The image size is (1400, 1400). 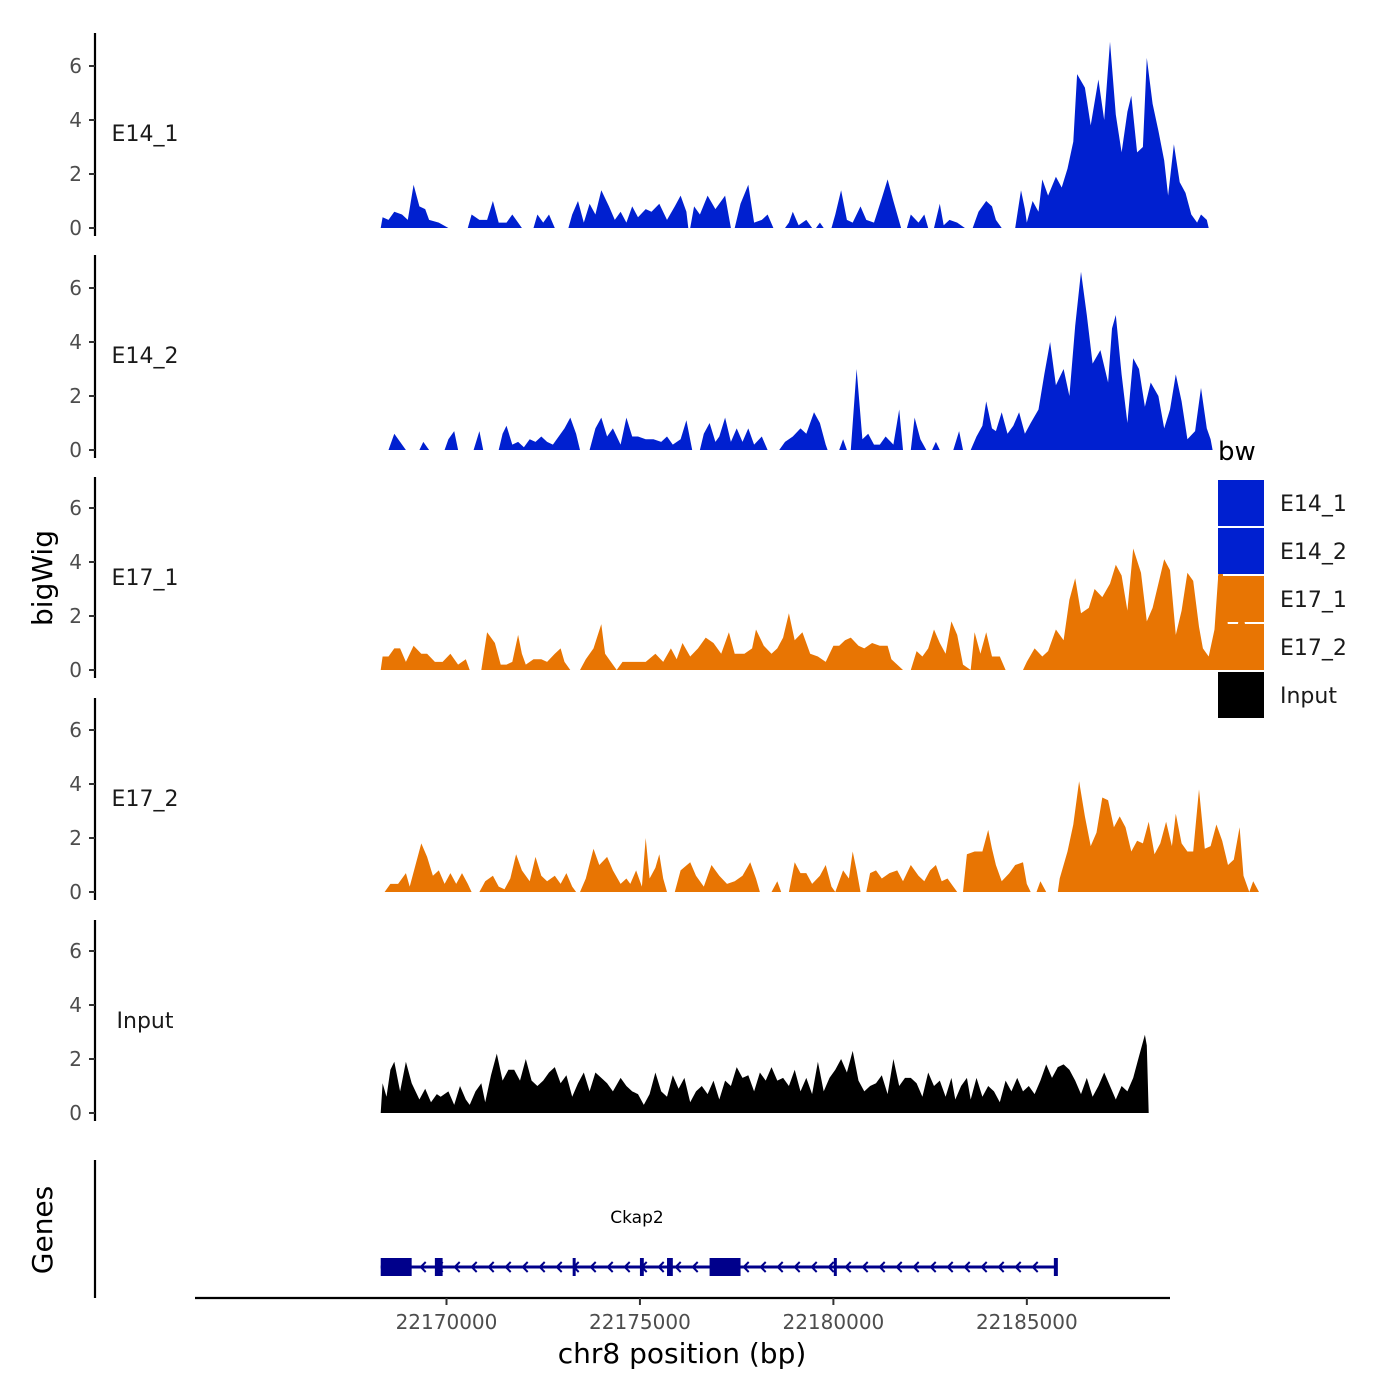 I want to click on y-axis-title: bigWig, so click(x=42, y=578).